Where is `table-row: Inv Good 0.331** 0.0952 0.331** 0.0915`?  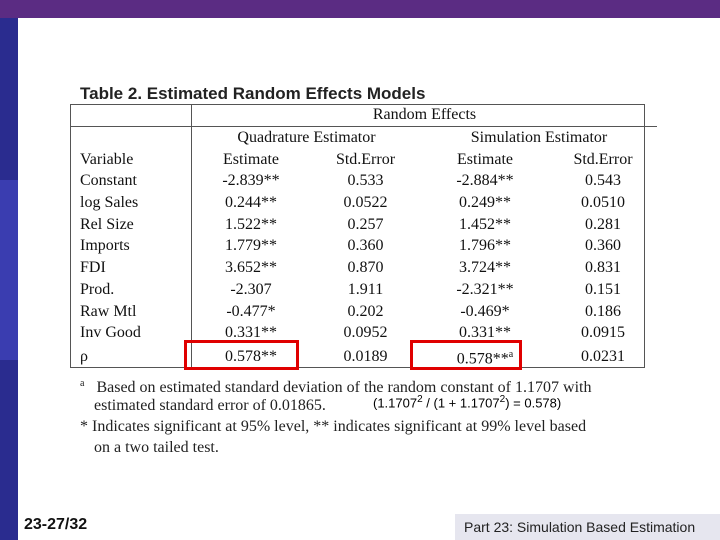
table-row: Inv Good 0.331** 0.0952 0.331** 0.0915 is located at coordinates (363, 332).